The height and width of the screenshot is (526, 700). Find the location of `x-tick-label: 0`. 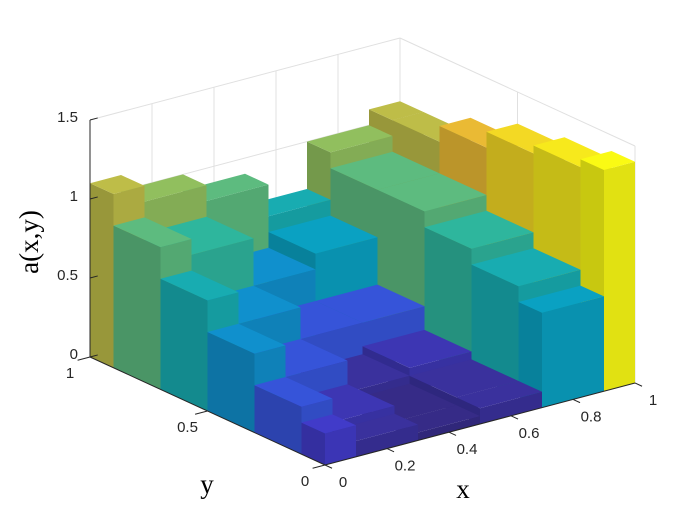

x-tick-label: 0 is located at coordinates (343, 482).